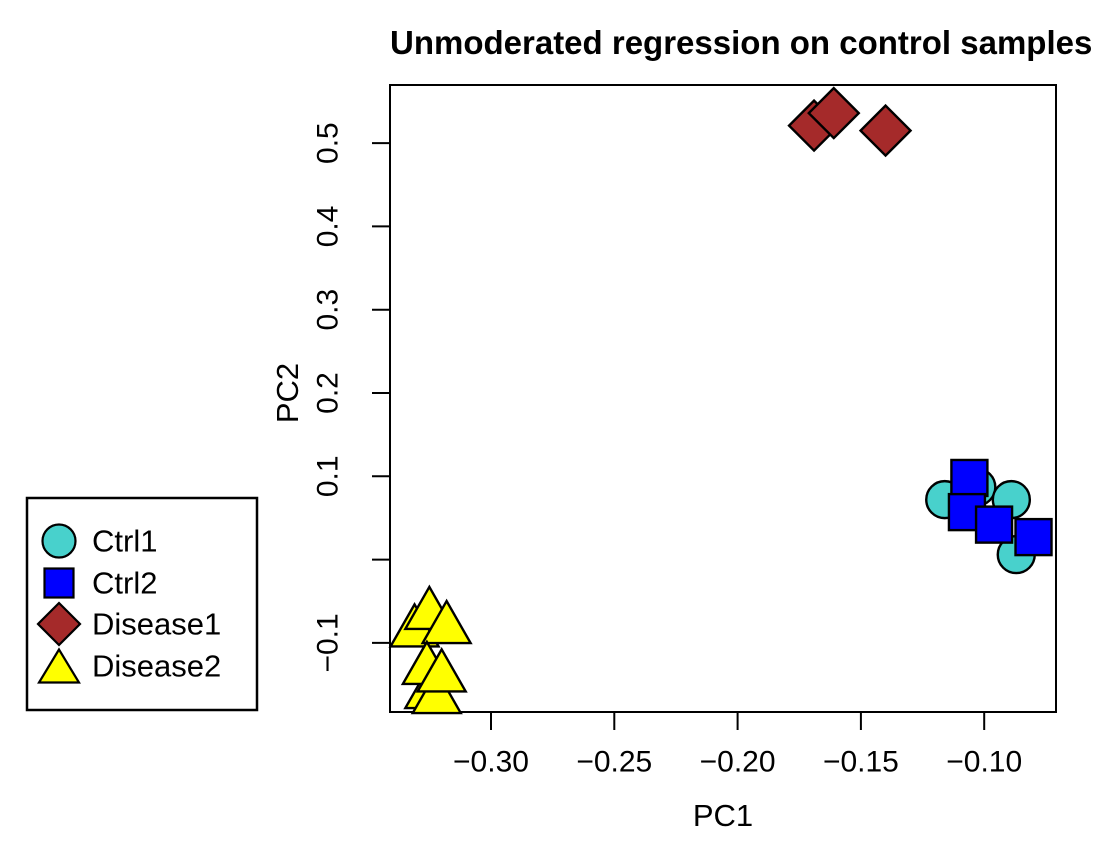 This screenshot has height=847, width=1100. I want to click on legend-label-disease2: Disease2, so click(156, 666).